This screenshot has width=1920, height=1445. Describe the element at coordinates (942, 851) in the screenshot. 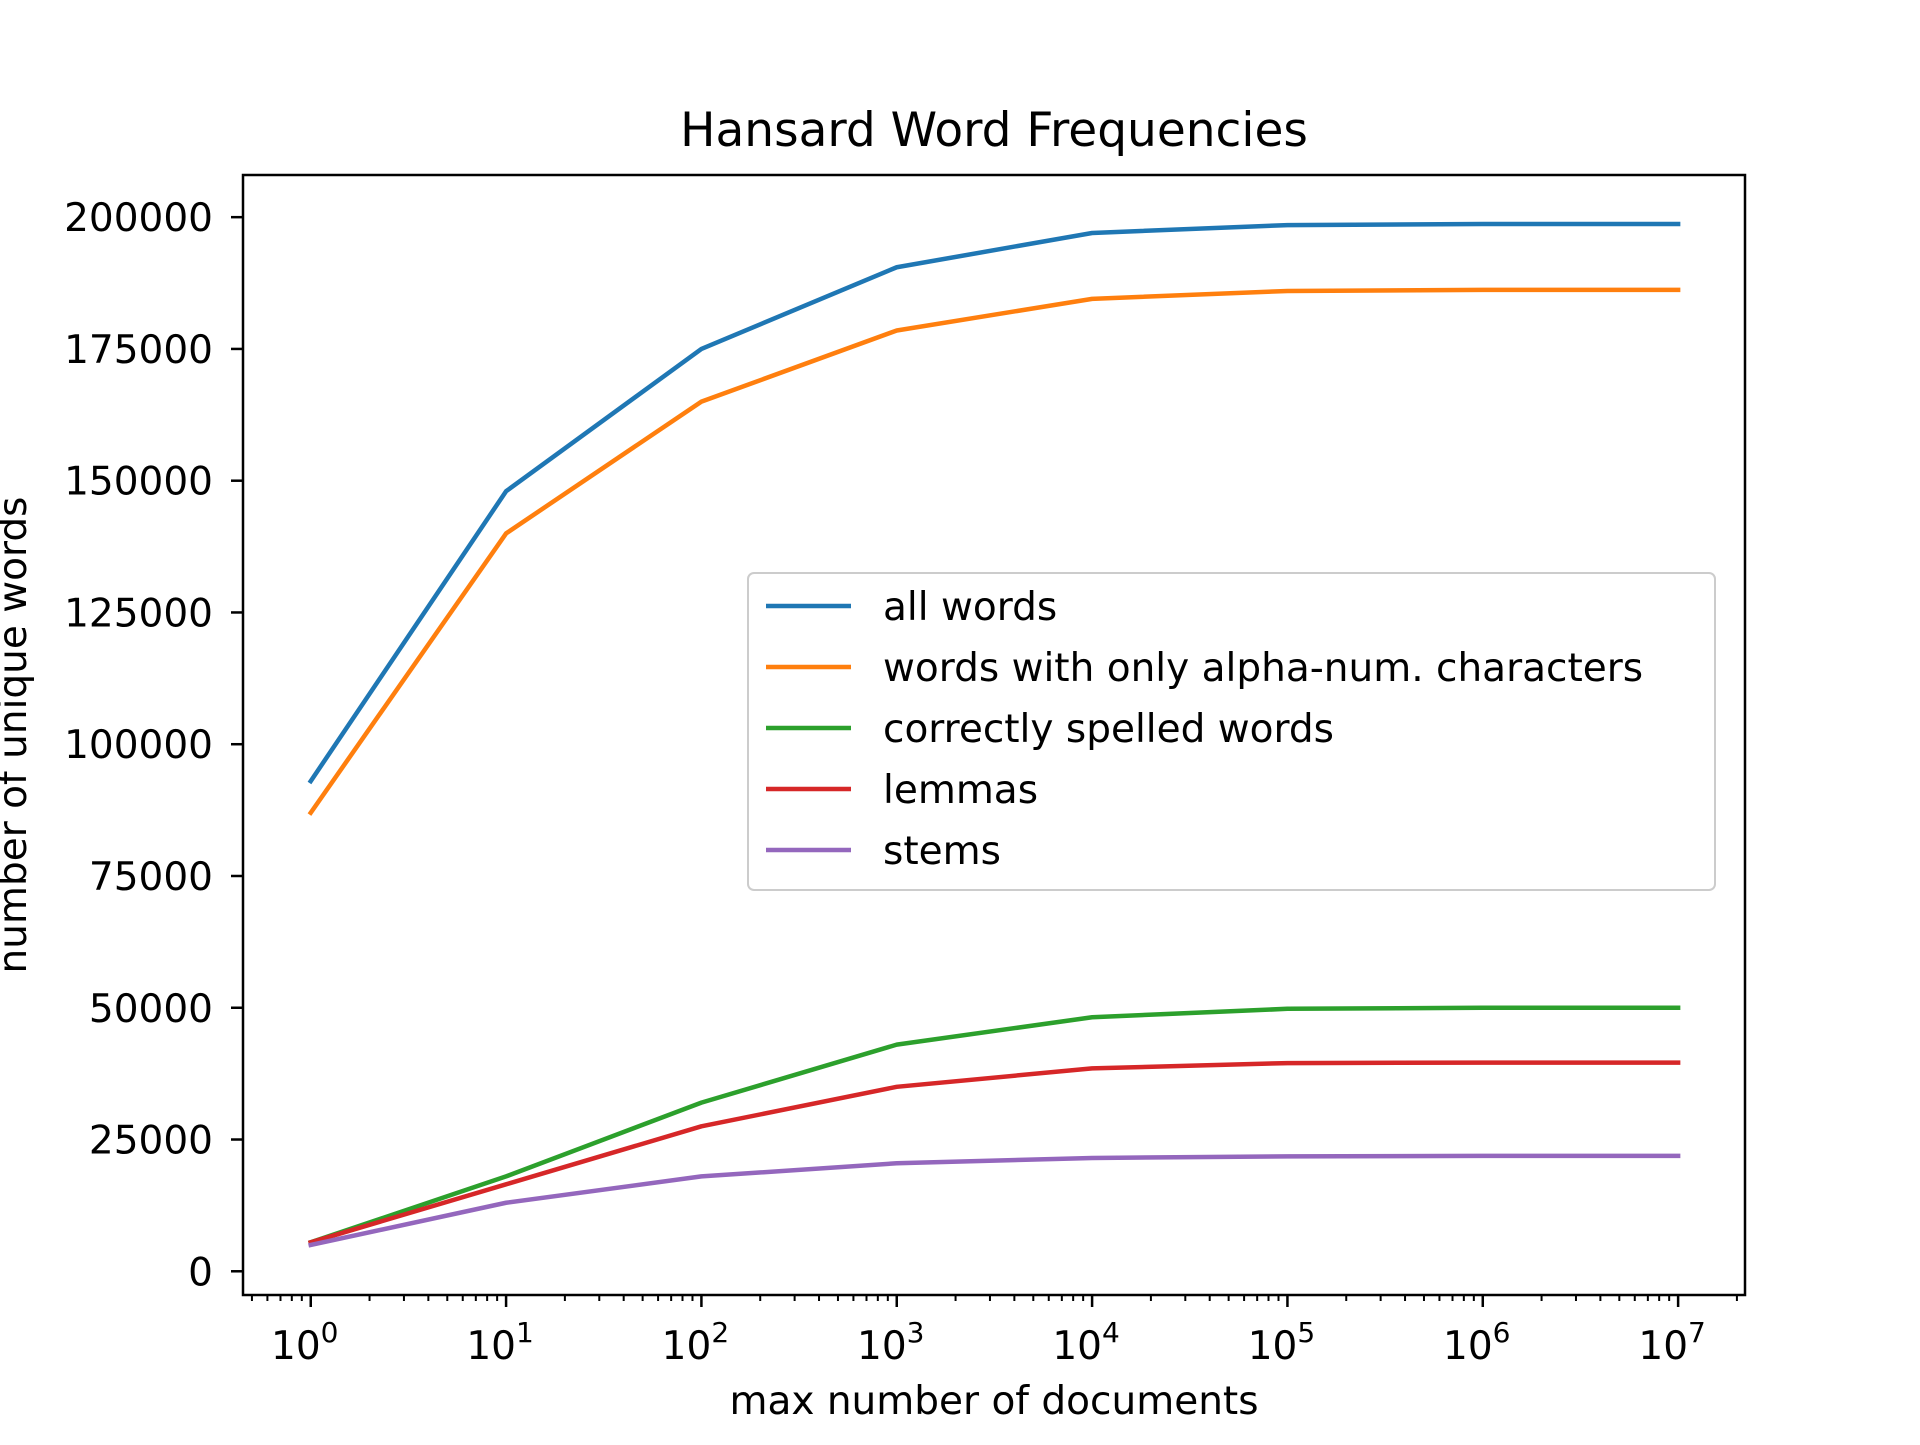

I see `legend-label-4: stems` at that location.